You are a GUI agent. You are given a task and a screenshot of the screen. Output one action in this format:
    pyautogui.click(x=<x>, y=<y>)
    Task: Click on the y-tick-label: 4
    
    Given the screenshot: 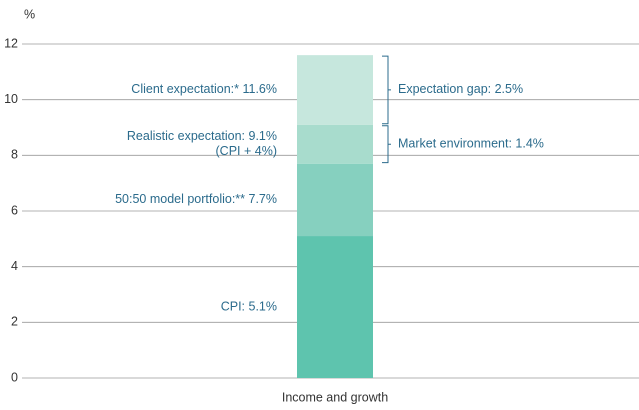 What is the action you would take?
    pyautogui.click(x=14, y=266)
    